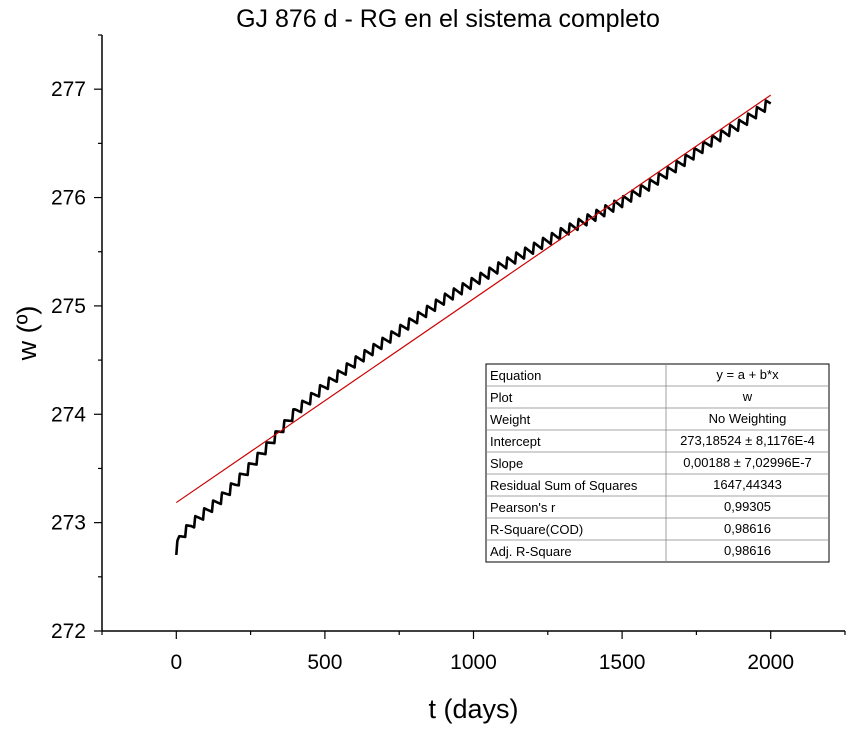  I want to click on y-tick-label: 274, so click(68, 414).